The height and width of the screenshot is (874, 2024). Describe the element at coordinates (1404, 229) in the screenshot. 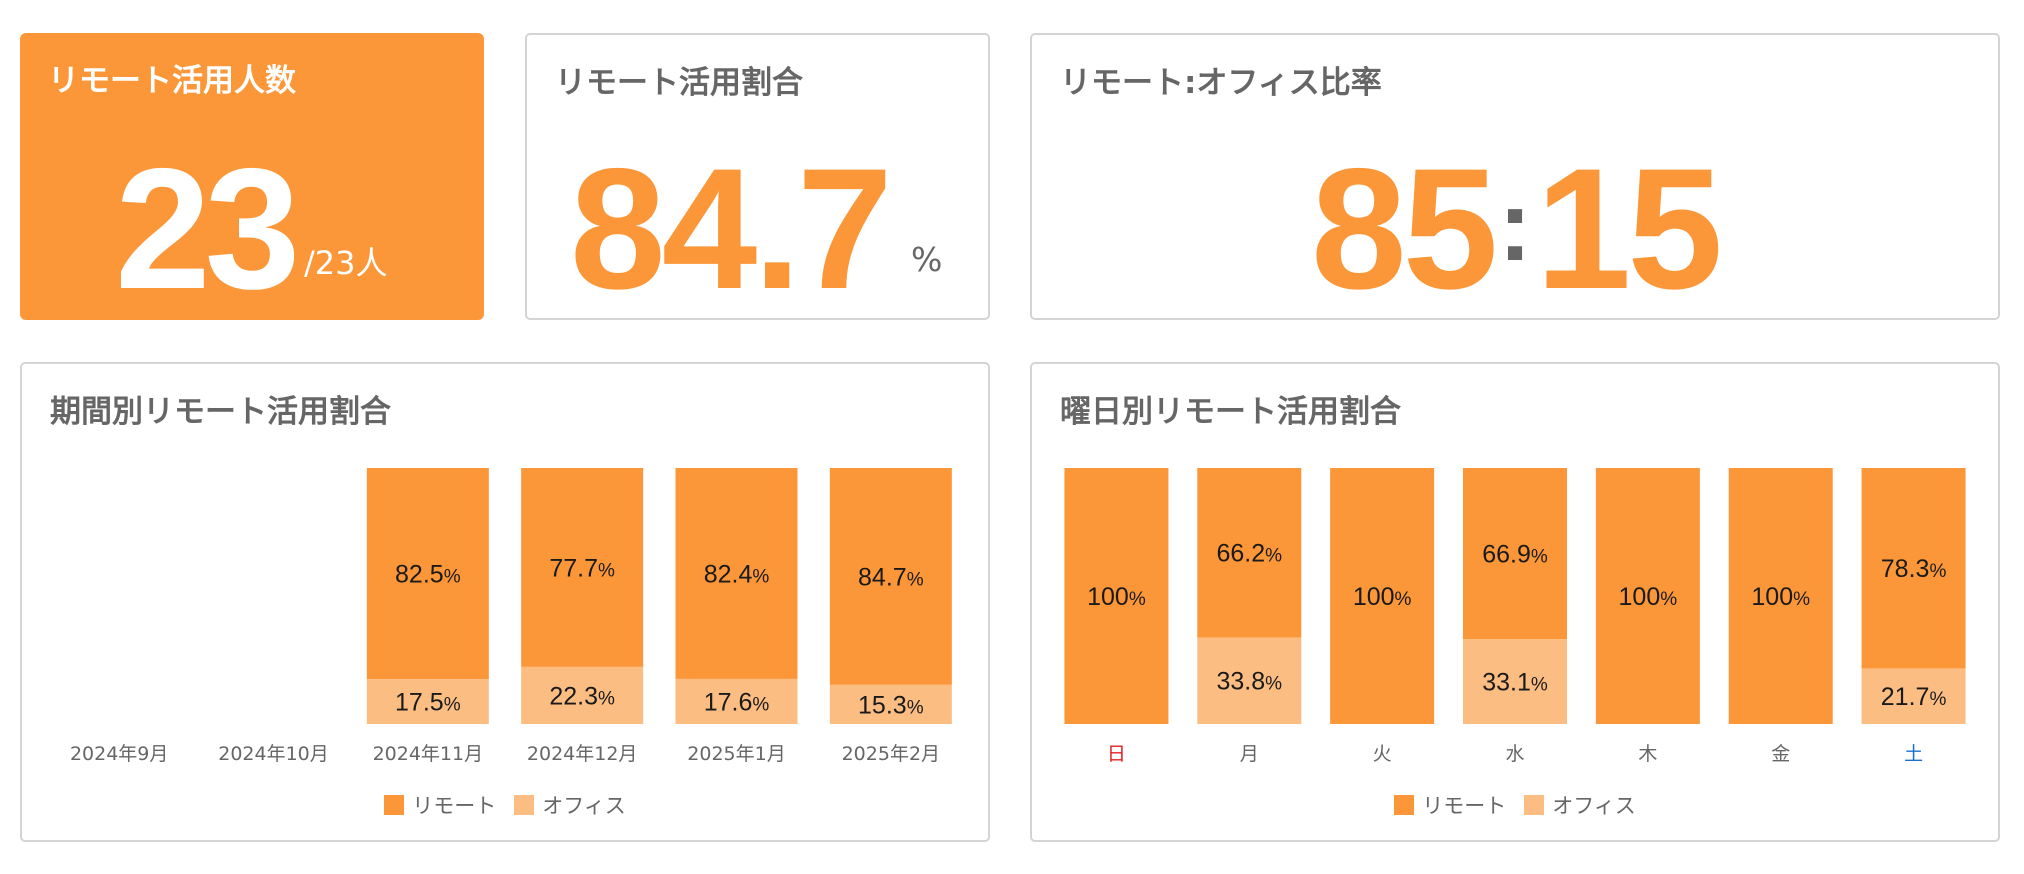

I see `ratio-remote-value: 85` at that location.